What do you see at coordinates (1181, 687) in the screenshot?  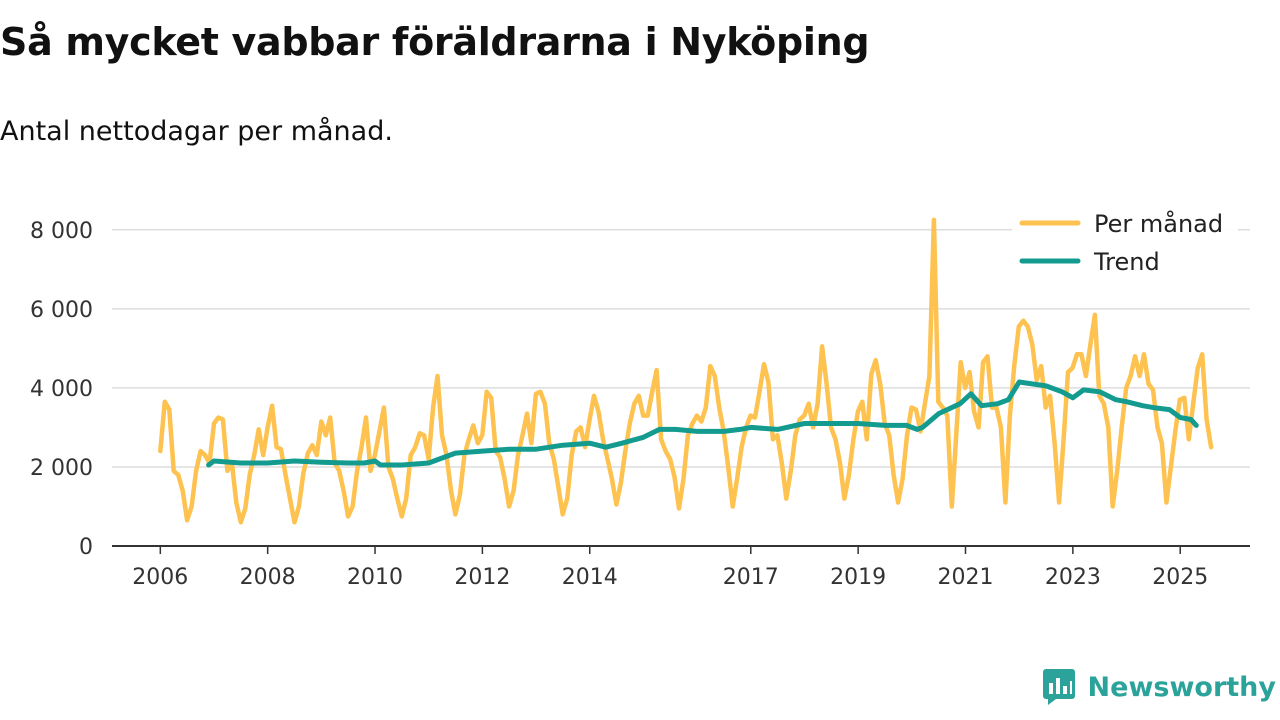 I see `brand-name: Newsworthy` at bounding box center [1181, 687].